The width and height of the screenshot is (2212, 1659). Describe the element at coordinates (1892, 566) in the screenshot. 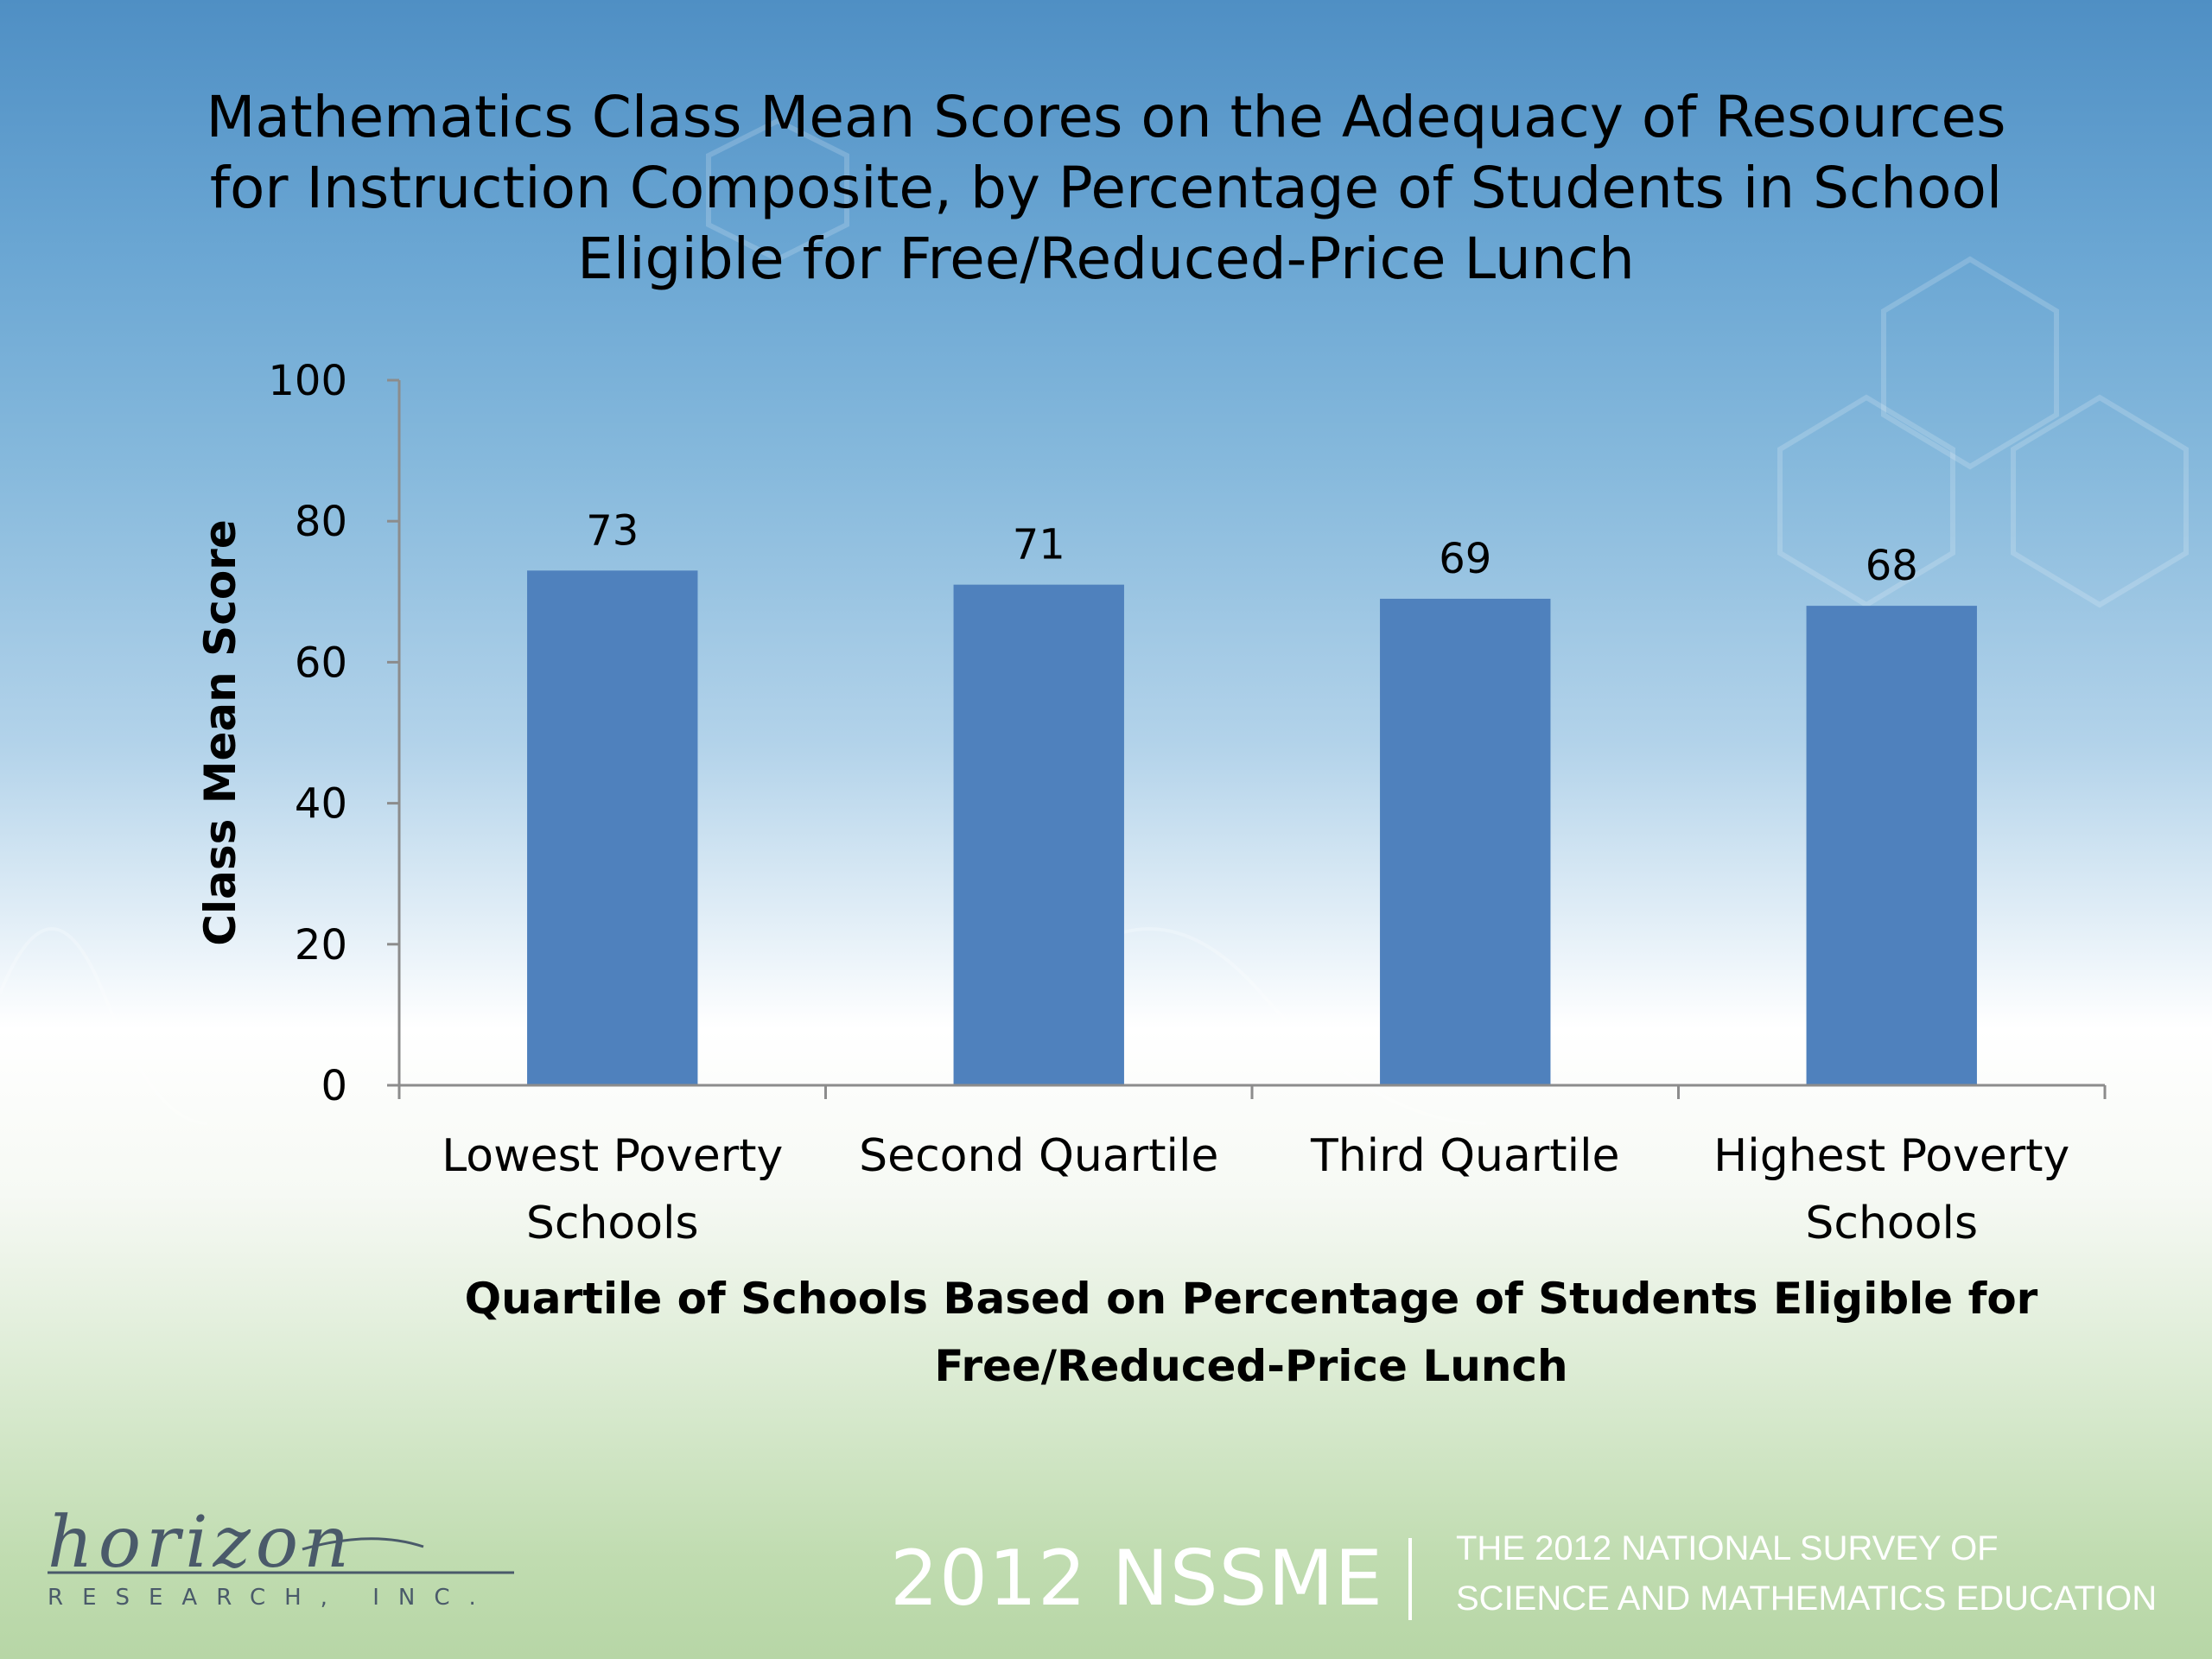

I see `data-label: 68` at that location.